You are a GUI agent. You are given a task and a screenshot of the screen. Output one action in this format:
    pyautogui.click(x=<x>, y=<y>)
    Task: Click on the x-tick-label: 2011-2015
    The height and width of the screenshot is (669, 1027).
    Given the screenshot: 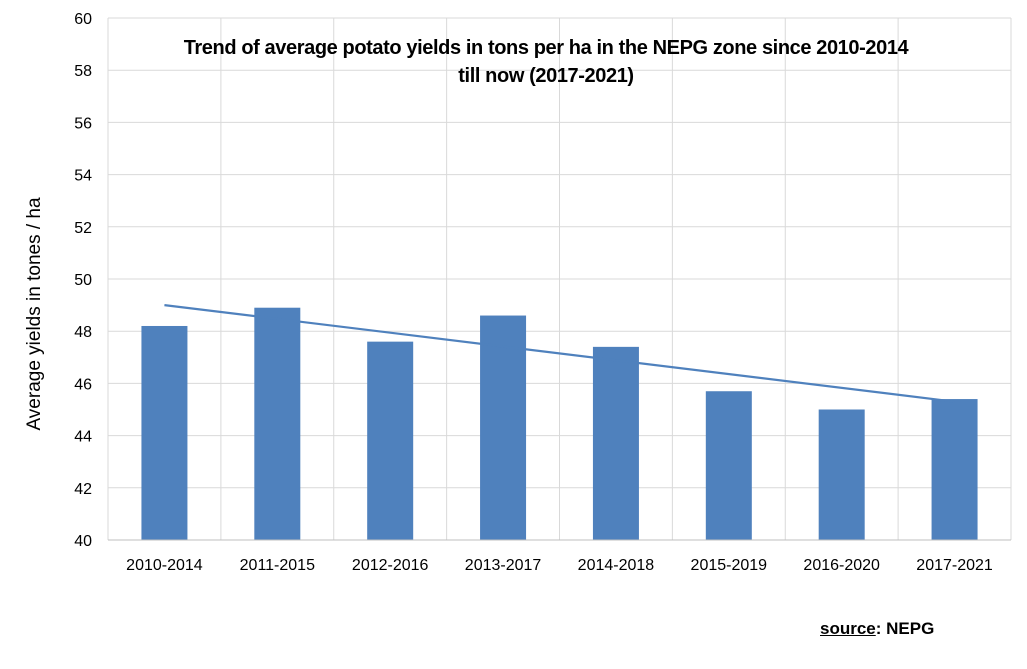 What is the action you would take?
    pyautogui.click(x=277, y=565)
    